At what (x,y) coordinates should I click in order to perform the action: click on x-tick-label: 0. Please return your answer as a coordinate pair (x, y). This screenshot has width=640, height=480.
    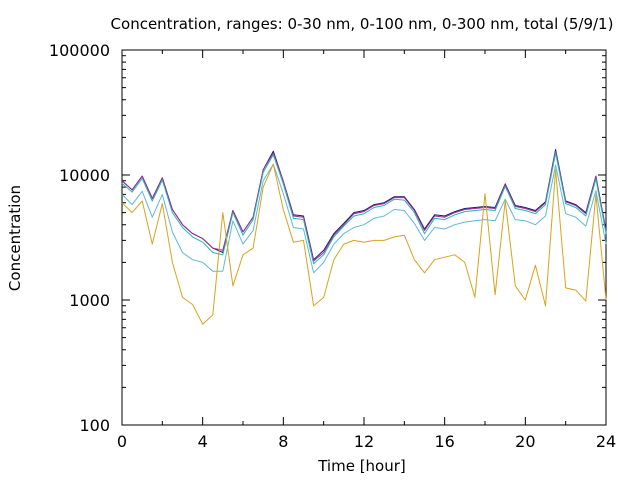
    Looking at the image, I should click on (122, 441).